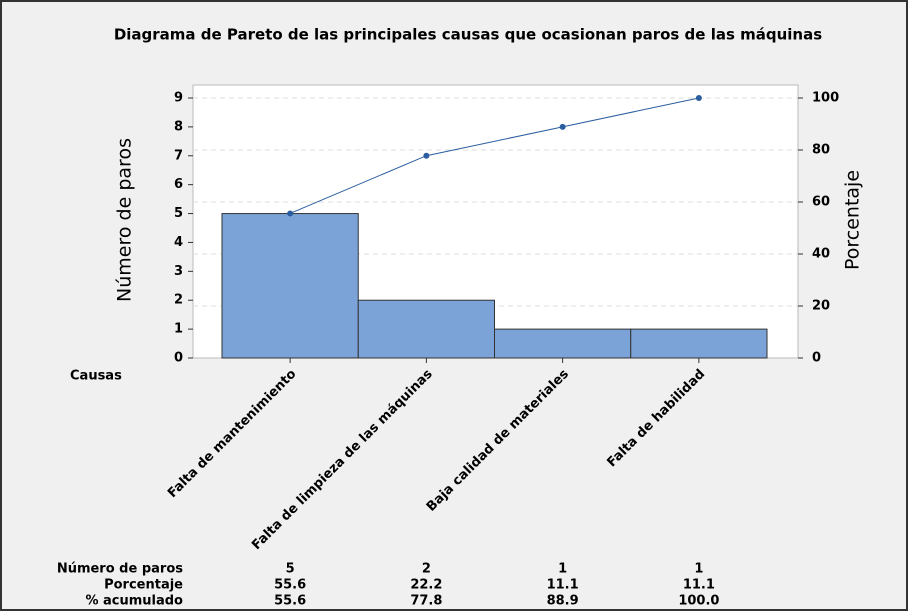 This screenshot has width=908, height=611. Describe the element at coordinates (134, 601) in the screenshot. I see `table-row-label: % acumulado` at that location.